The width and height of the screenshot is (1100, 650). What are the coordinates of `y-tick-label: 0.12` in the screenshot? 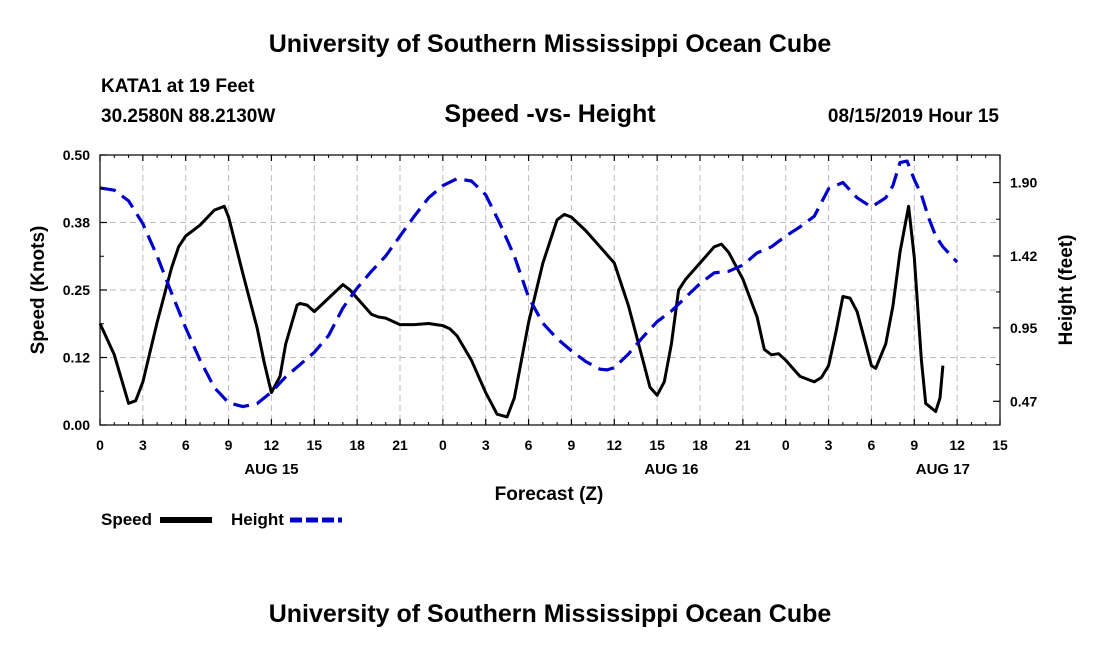 It's located at (76, 358).